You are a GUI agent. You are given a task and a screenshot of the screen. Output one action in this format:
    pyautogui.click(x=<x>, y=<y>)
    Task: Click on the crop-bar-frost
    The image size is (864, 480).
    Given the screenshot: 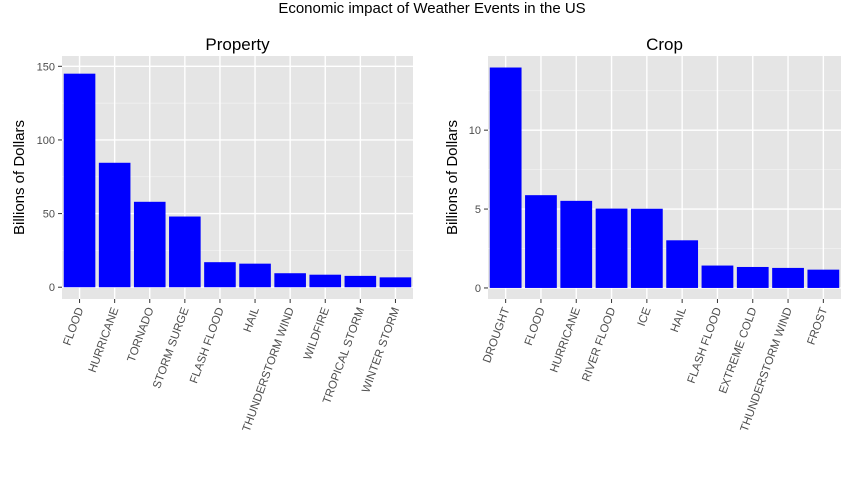 What is the action you would take?
    pyautogui.click(x=823, y=278)
    